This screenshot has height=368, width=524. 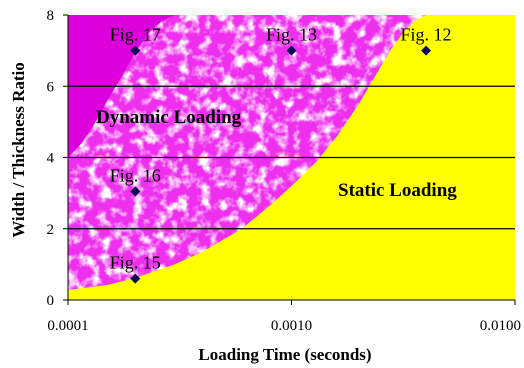 I want to click on point-label: Fig. 17, so click(x=135, y=35).